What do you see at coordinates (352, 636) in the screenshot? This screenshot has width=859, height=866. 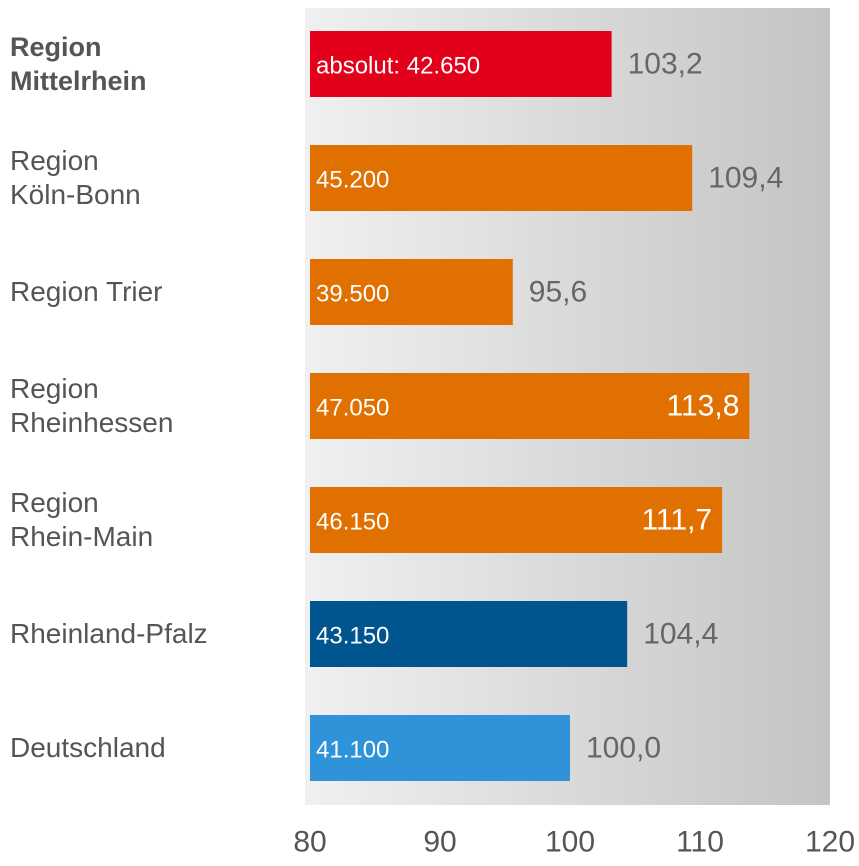 I see `bar-label: 43.150` at bounding box center [352, 636].